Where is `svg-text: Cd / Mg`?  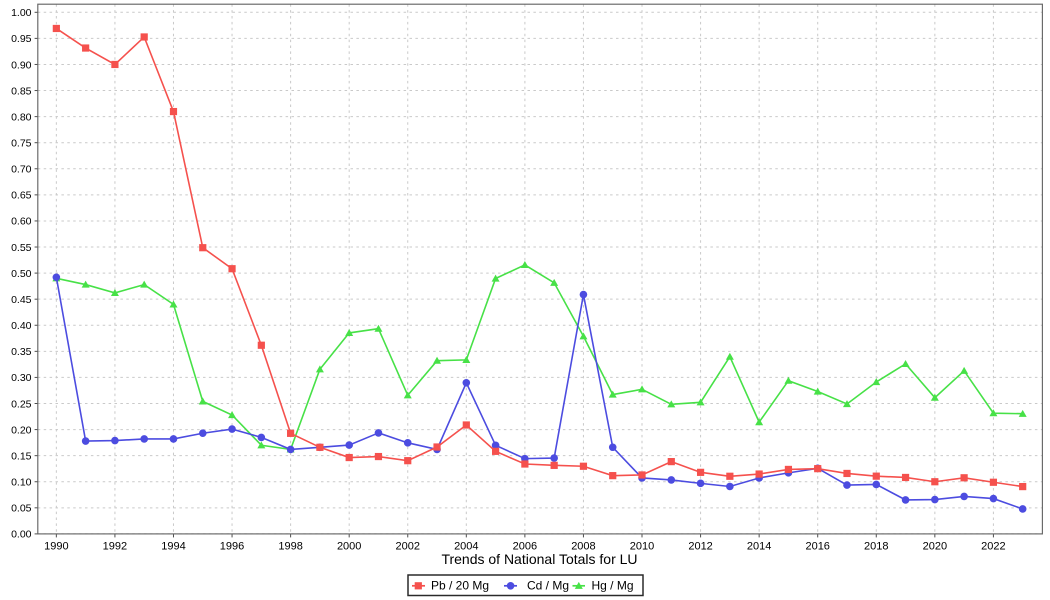
svg-text: Cd / Mg is located at coordinates (548, 586).